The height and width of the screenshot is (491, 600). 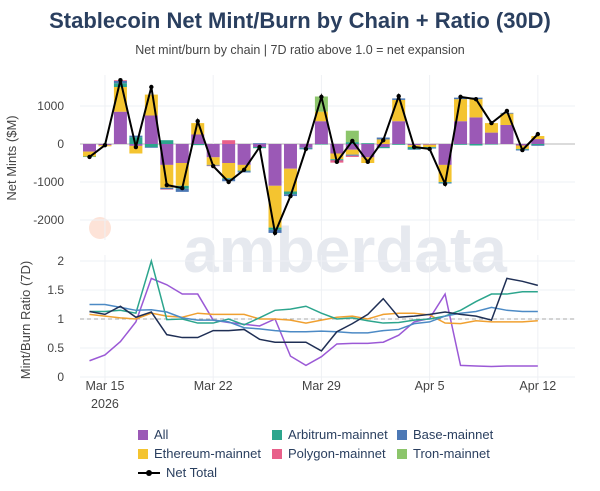 I want to click on legend-item: All, so click(x=153, y=434).